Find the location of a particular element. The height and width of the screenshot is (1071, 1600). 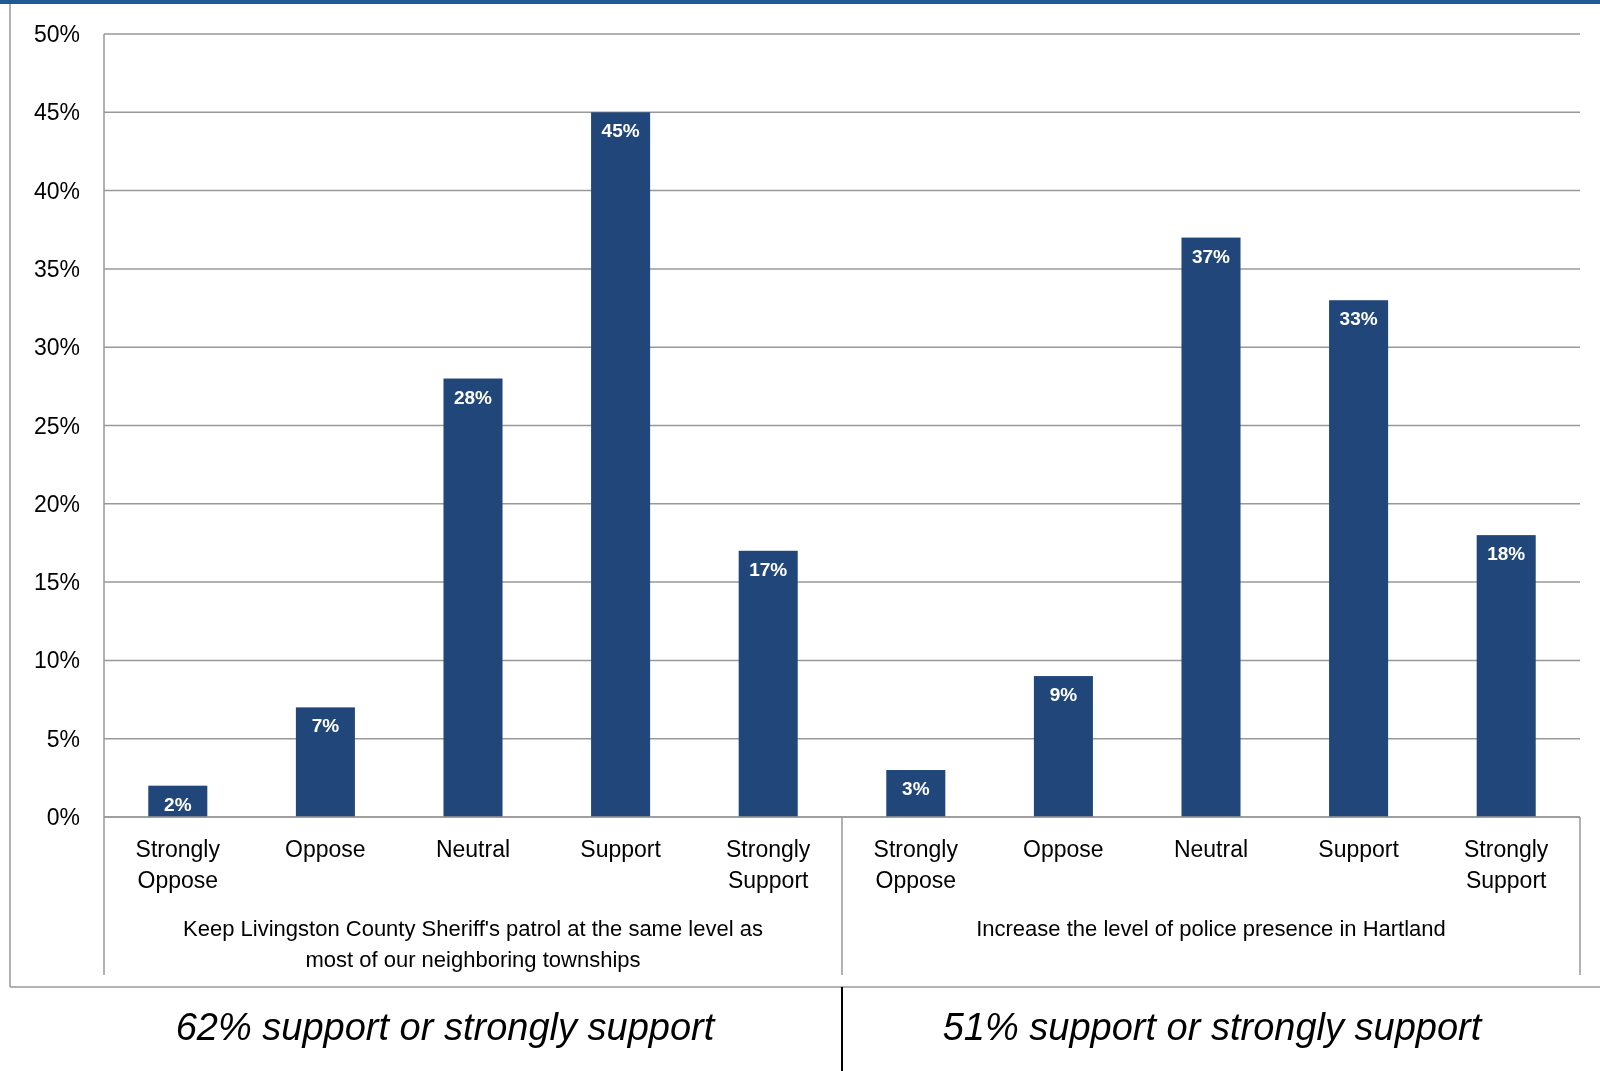

y-tick-label: 40% is located at coordinates (56, 190).